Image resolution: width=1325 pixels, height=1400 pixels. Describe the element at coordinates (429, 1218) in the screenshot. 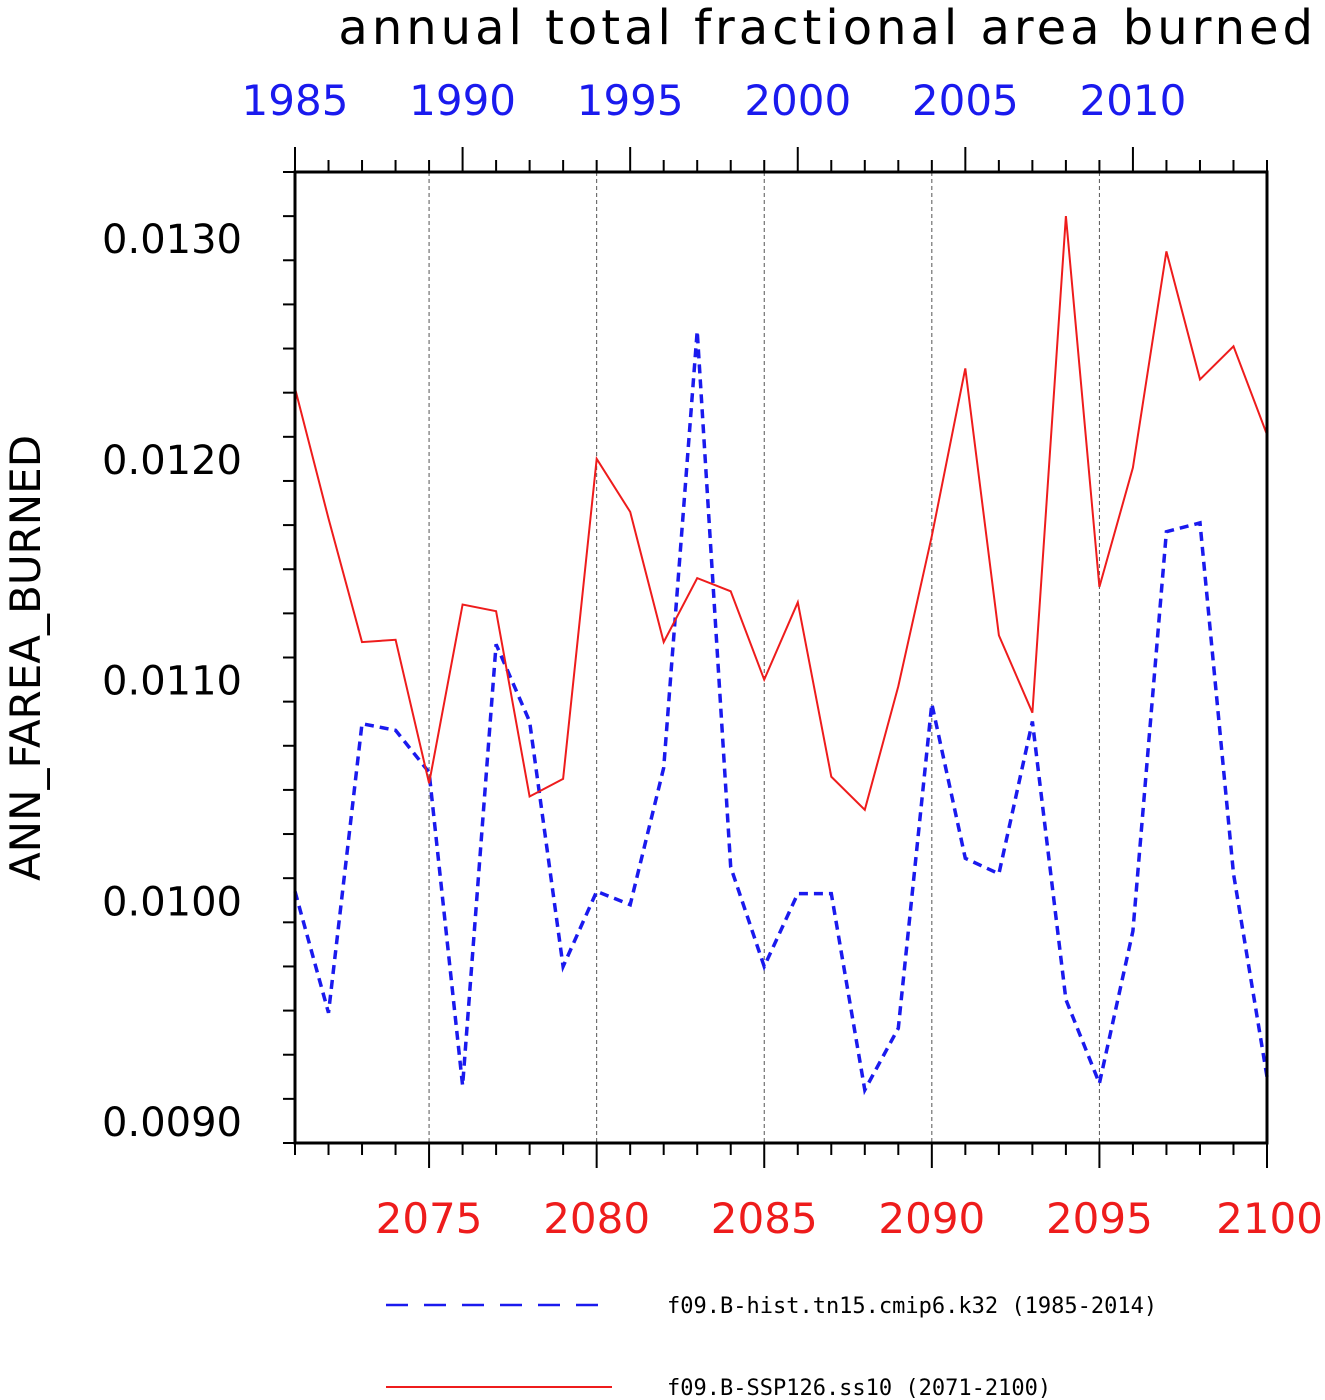

I see `bottom-tick-label-2075: 2075` at that location.